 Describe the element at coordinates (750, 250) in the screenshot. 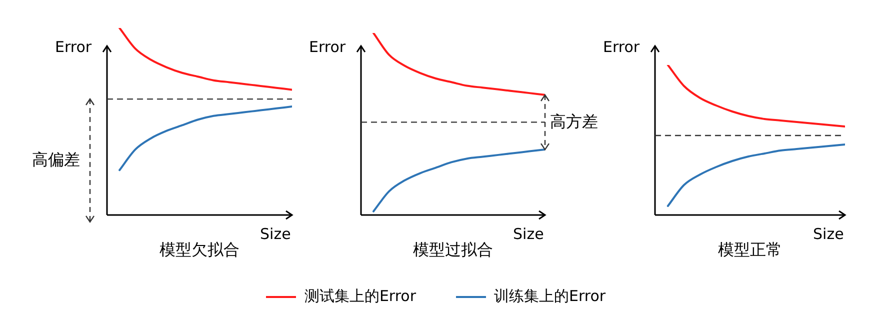

I see `text: 模型正常` at that location.